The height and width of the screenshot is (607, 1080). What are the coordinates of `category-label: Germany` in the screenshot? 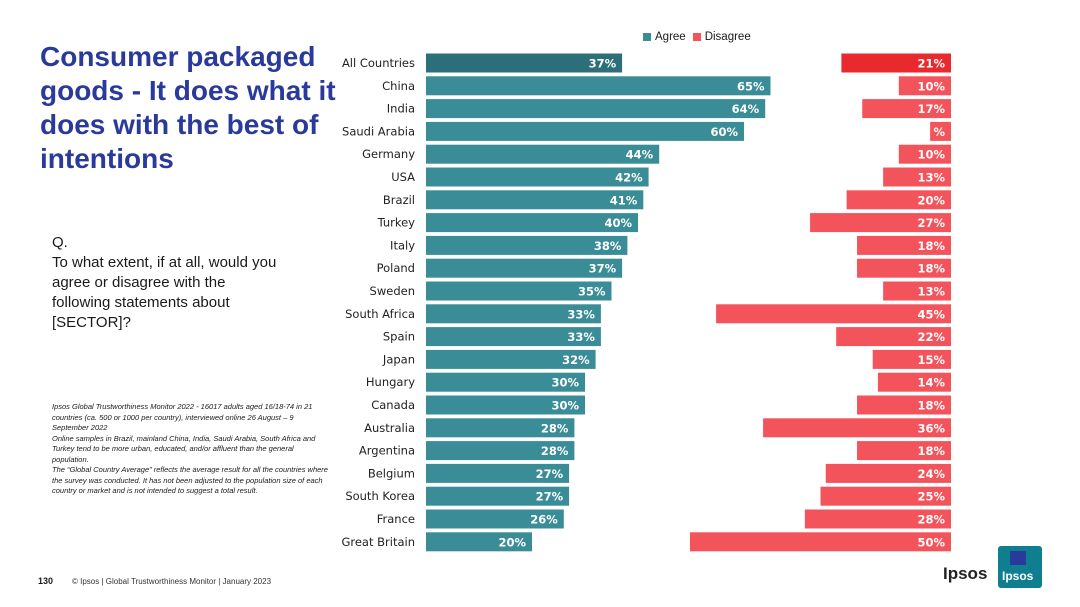 It's located at (388, 154).